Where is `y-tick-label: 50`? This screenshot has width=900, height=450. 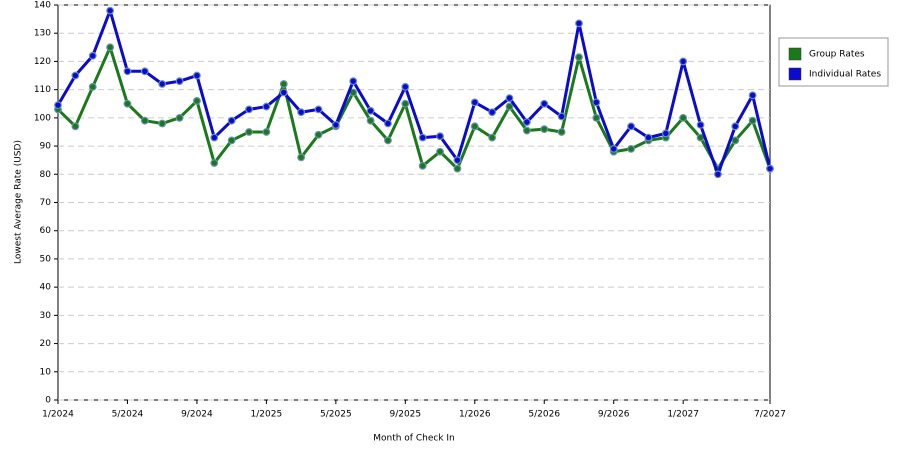
y-tick-label: 50 is located at coordinates (46, 259).